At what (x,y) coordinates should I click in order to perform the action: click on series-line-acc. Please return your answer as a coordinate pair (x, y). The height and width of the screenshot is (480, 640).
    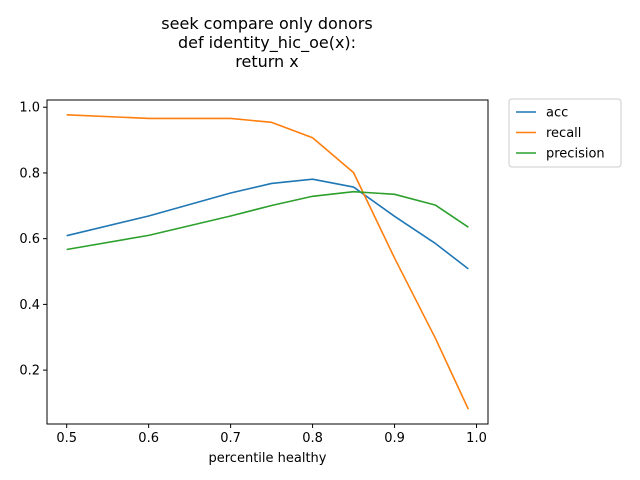
    Looking at the image, I should click on (267, 224).